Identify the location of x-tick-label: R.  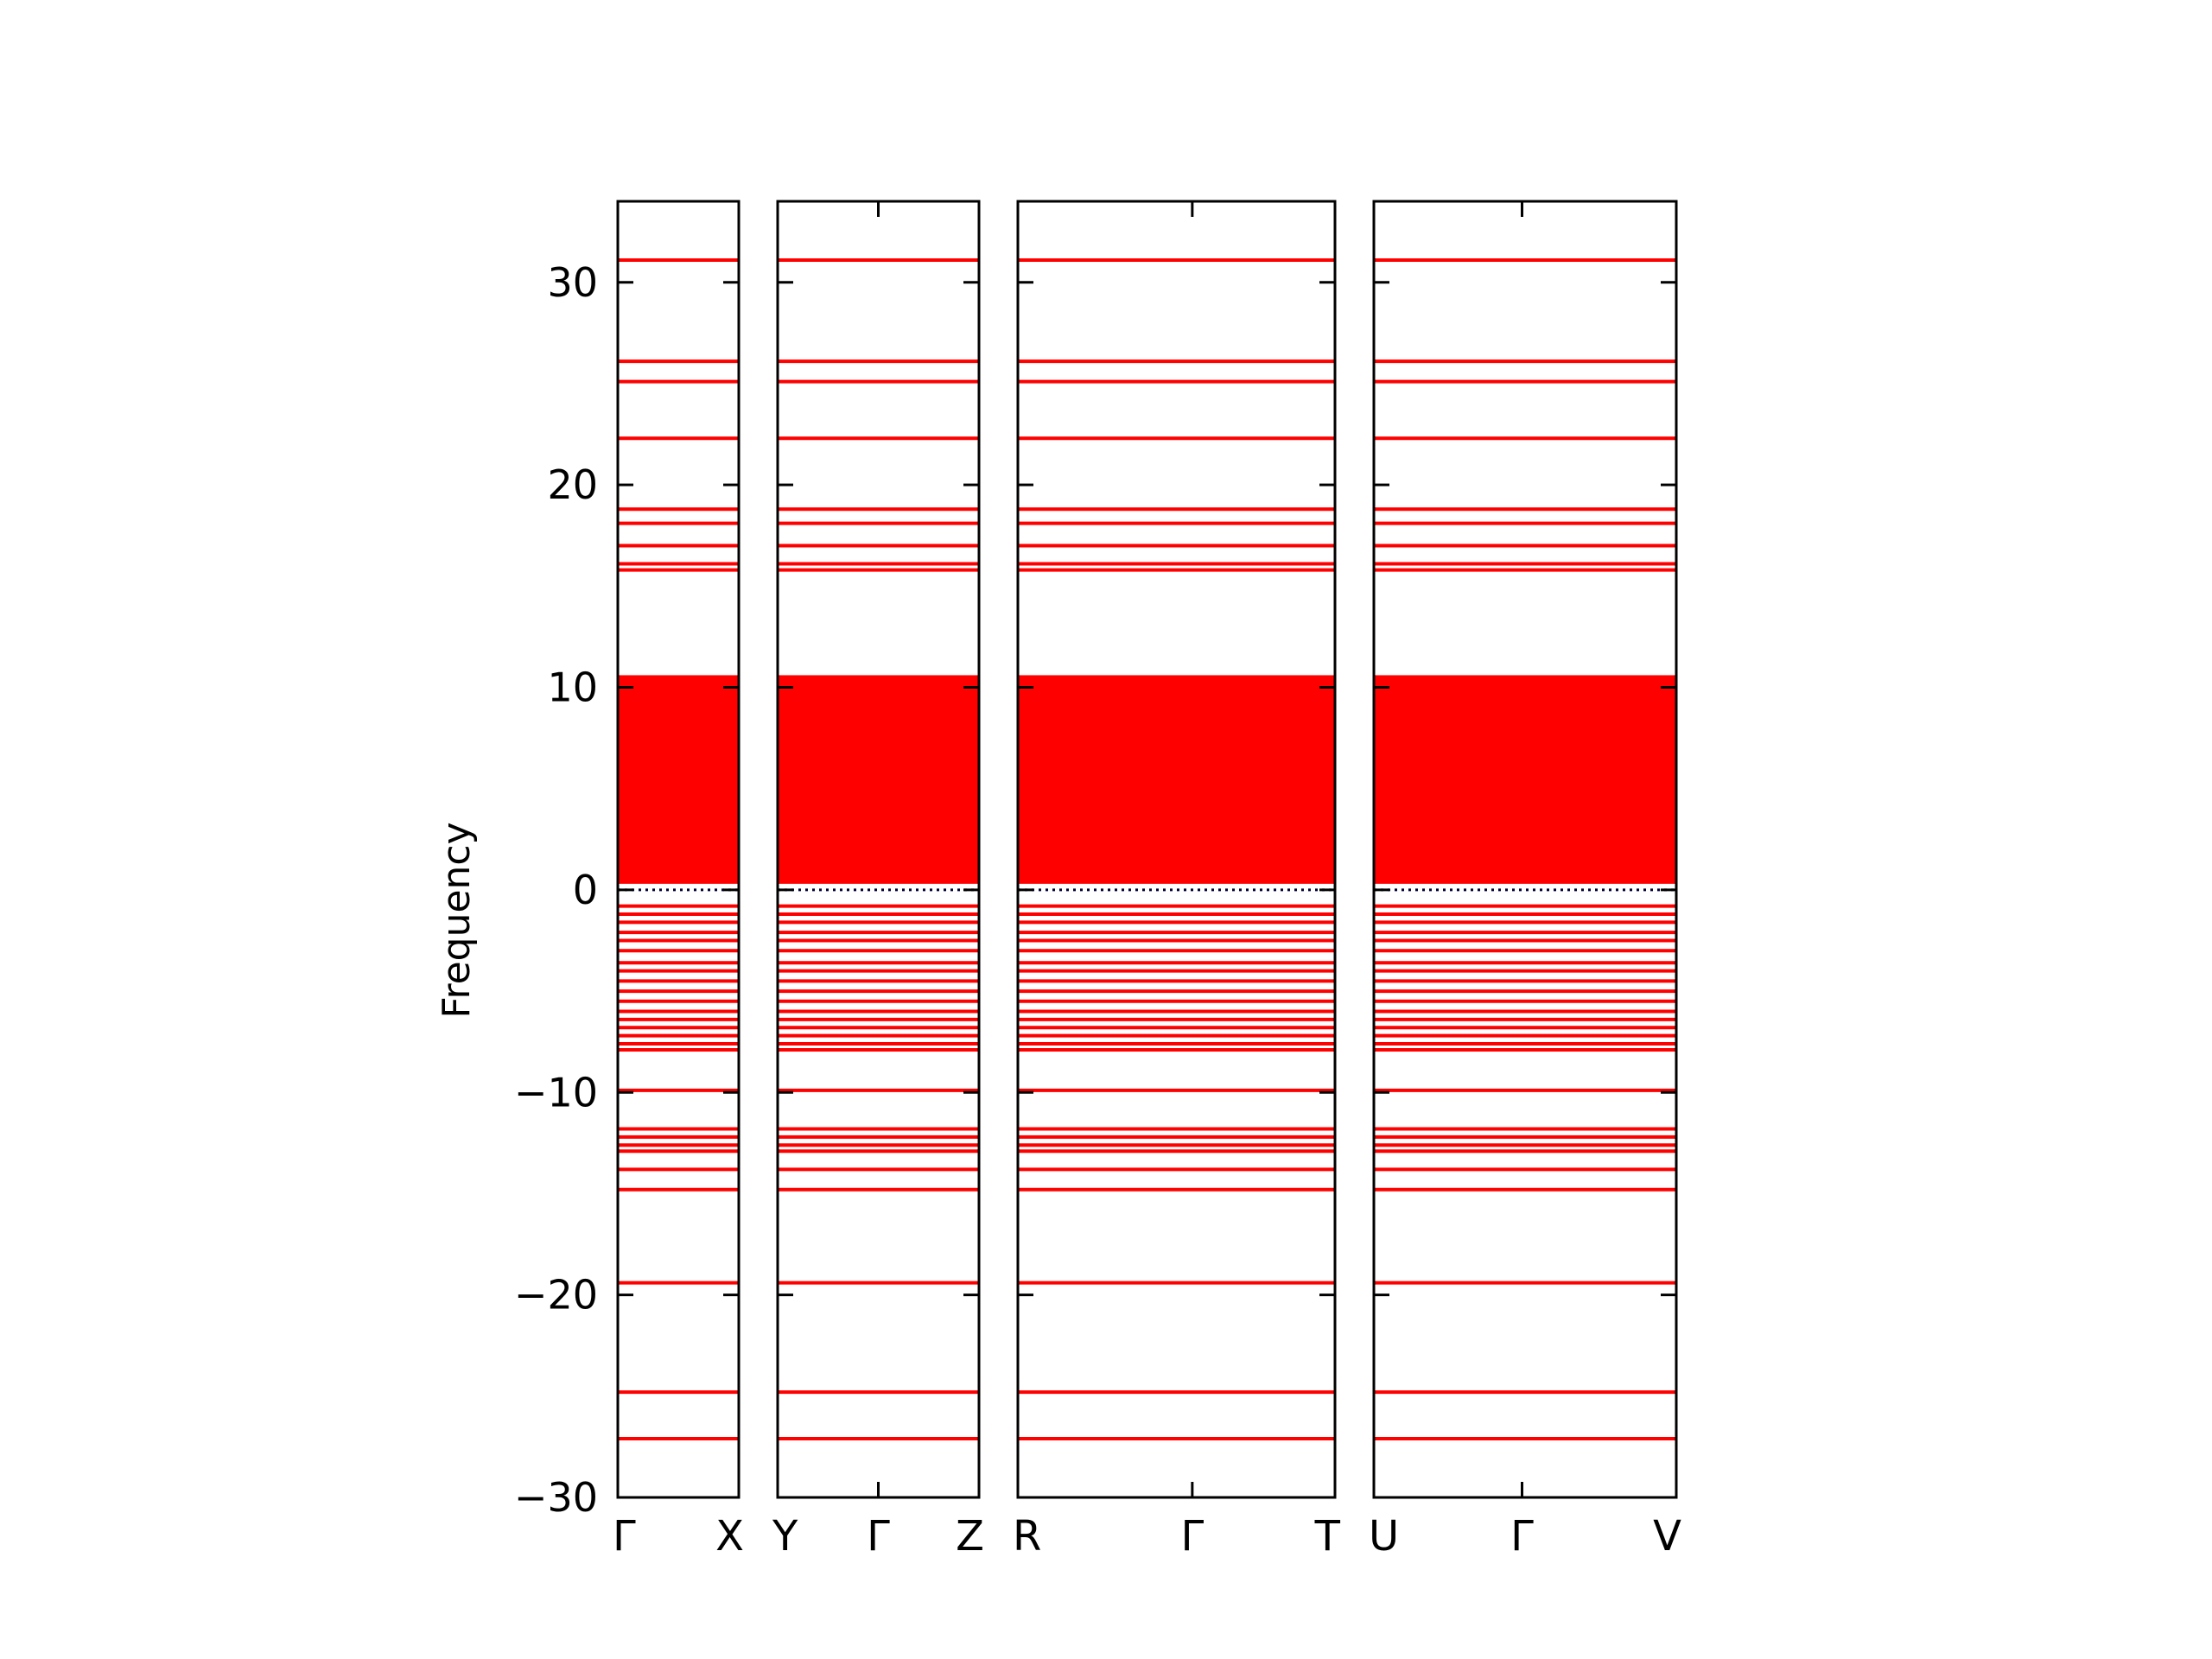
(1027, 1536).